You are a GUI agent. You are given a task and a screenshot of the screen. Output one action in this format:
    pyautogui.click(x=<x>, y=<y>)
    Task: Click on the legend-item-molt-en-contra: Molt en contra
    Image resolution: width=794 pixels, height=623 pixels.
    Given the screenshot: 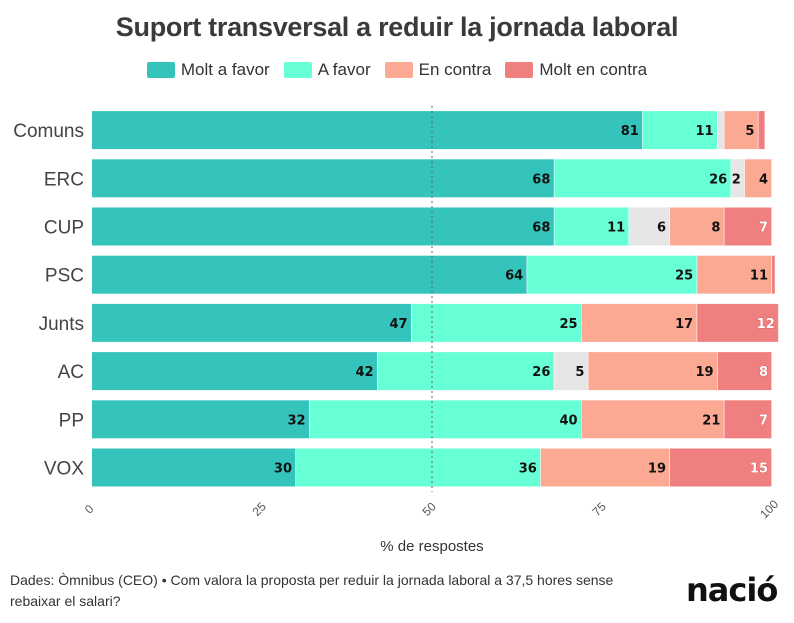 What is the action you would take?
    pyautogui.click(x=576, y=70)
    